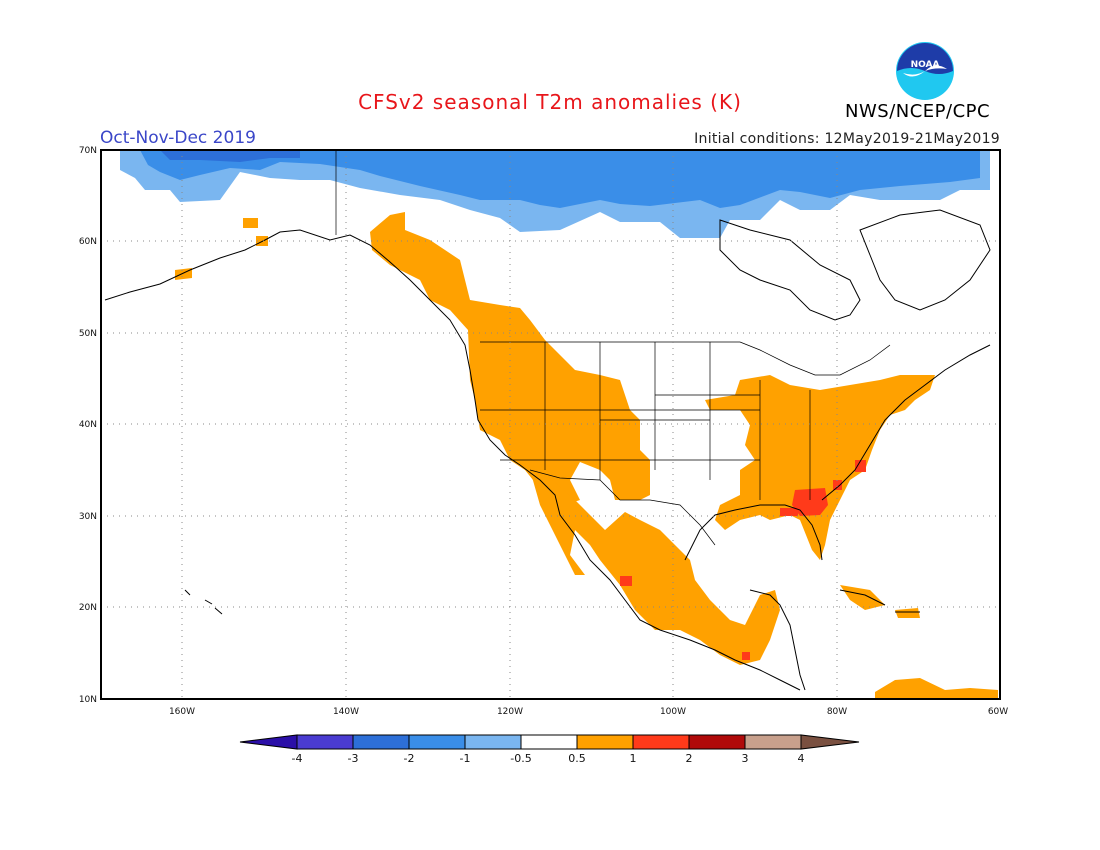  What do you see at coordinates (88, 608) in the screenshot?
I see `lat-label: 20N` at bounding box center [88, 608].